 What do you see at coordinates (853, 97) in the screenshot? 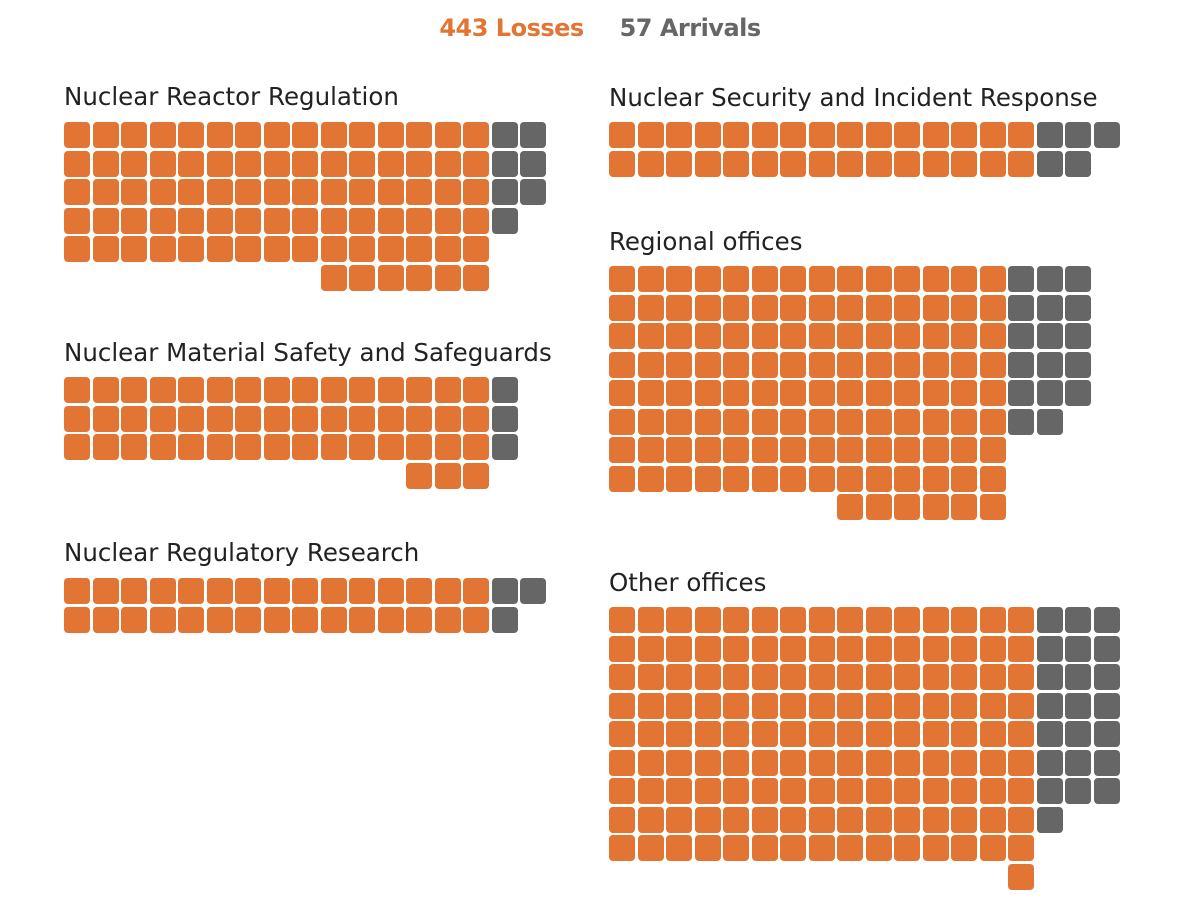
I see `panel-title: Nuclear Security and Incident Response` at bounding box center [853, 97].